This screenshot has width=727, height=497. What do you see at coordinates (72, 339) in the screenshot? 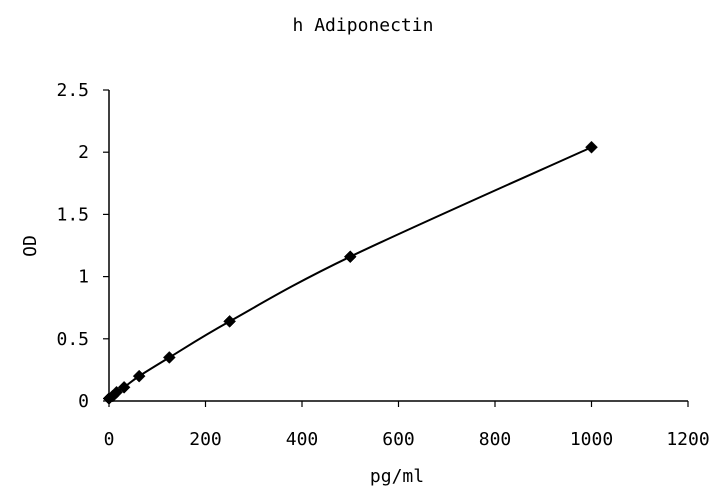
I see `y-tick-label: 0.5` at bounding box center [72, 339].